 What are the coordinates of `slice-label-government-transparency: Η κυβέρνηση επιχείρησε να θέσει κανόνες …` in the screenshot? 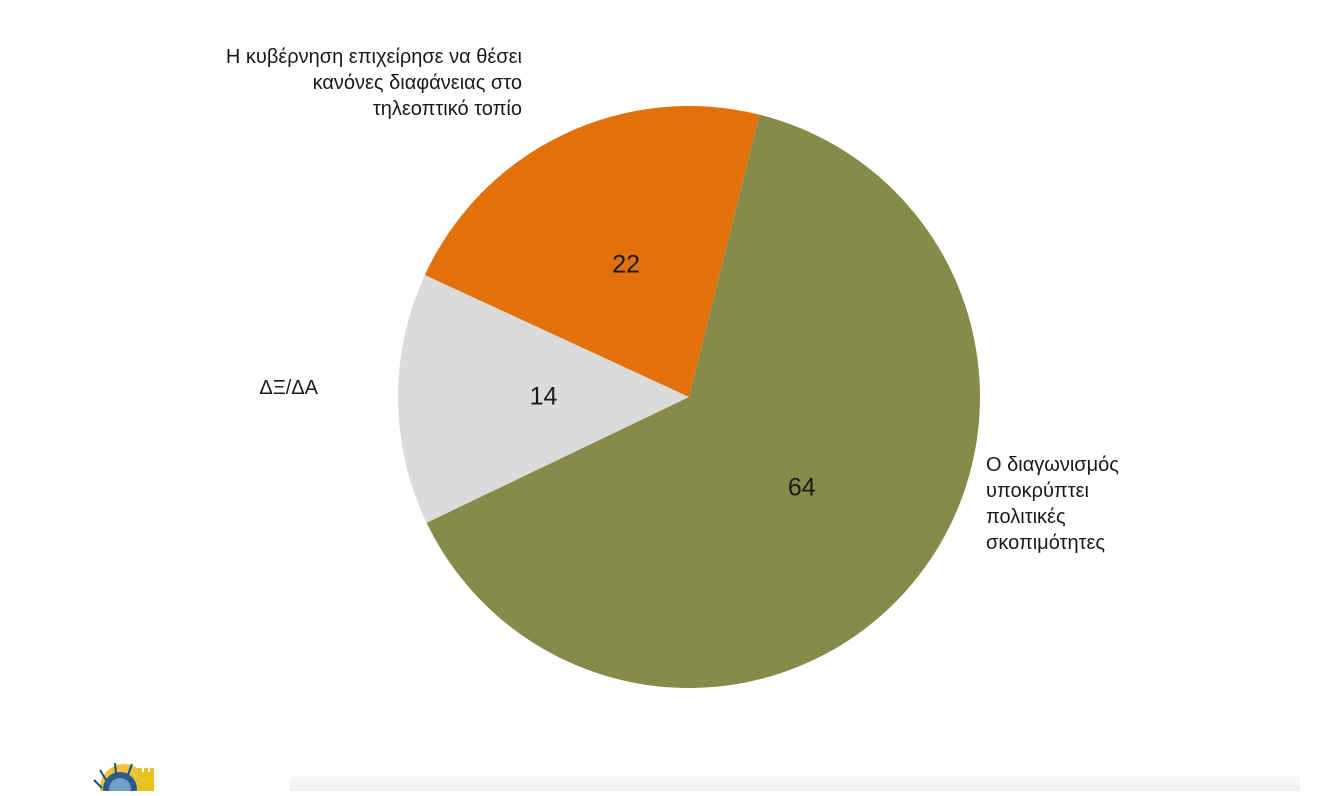 It's located at (373, 83).